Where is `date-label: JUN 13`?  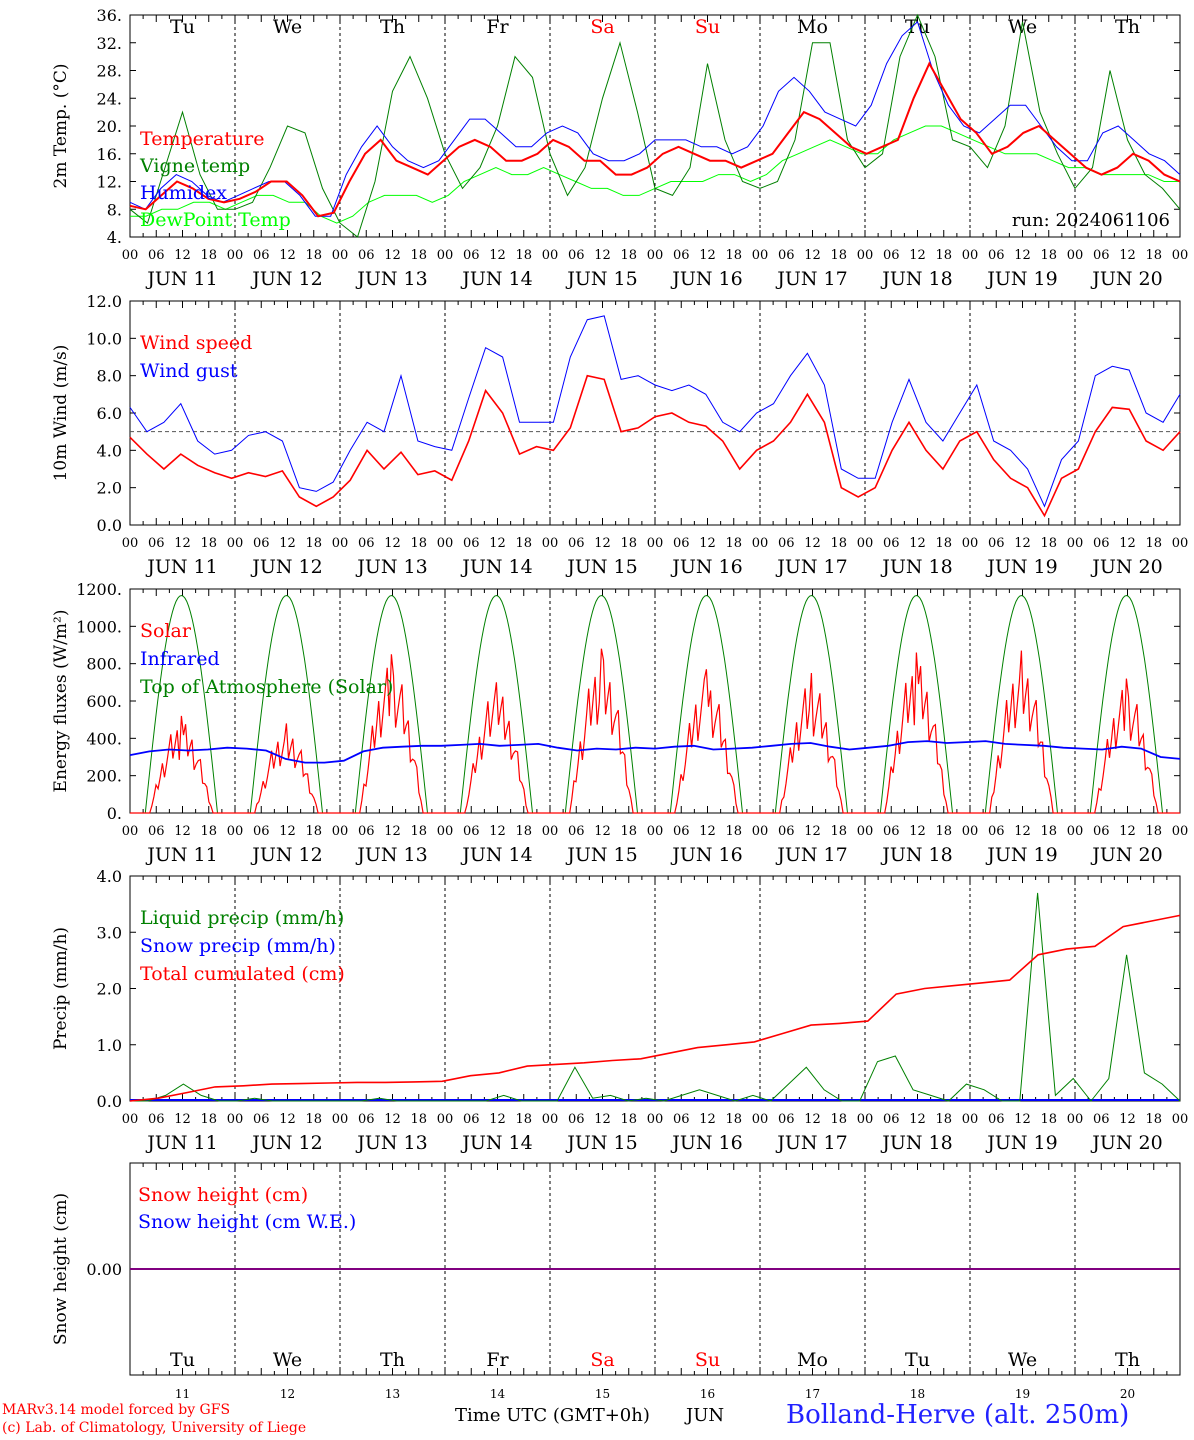
date-label: JUN 13 is located at coordinates (391, 567).